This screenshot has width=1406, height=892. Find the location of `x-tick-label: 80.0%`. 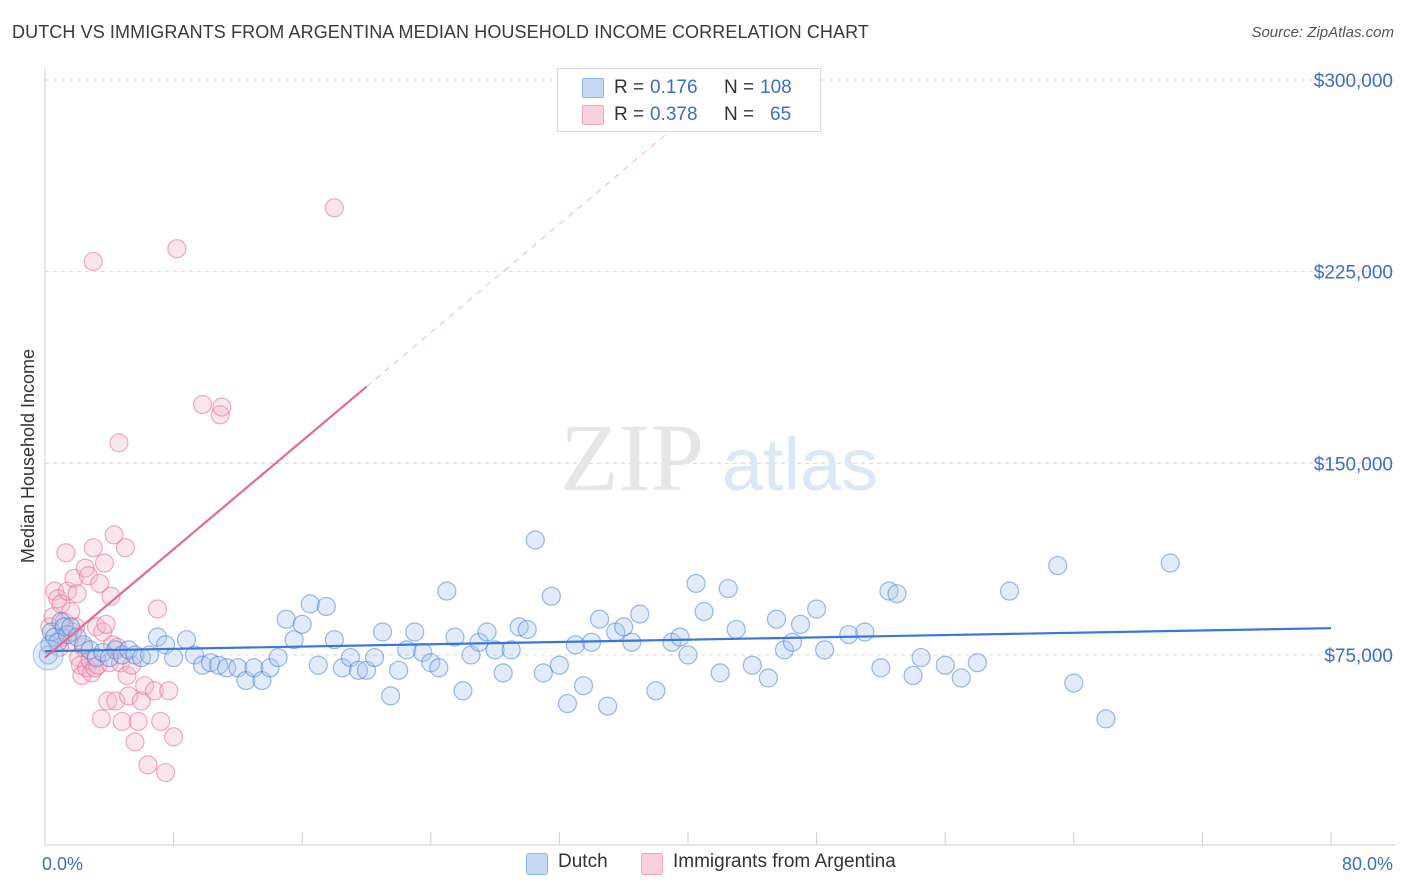

x-tick-label: 80.0% is located at coordinates (1367, 864).